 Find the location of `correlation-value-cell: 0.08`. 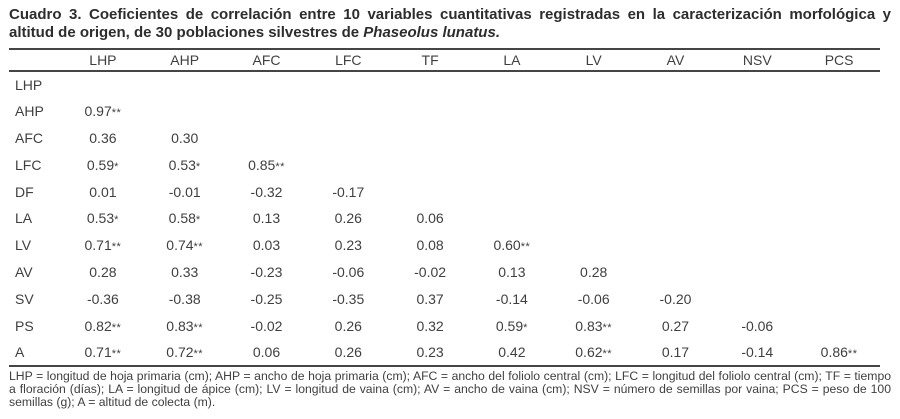

correlation-value-cell: 0.08 is located at coordinates (430, 245).